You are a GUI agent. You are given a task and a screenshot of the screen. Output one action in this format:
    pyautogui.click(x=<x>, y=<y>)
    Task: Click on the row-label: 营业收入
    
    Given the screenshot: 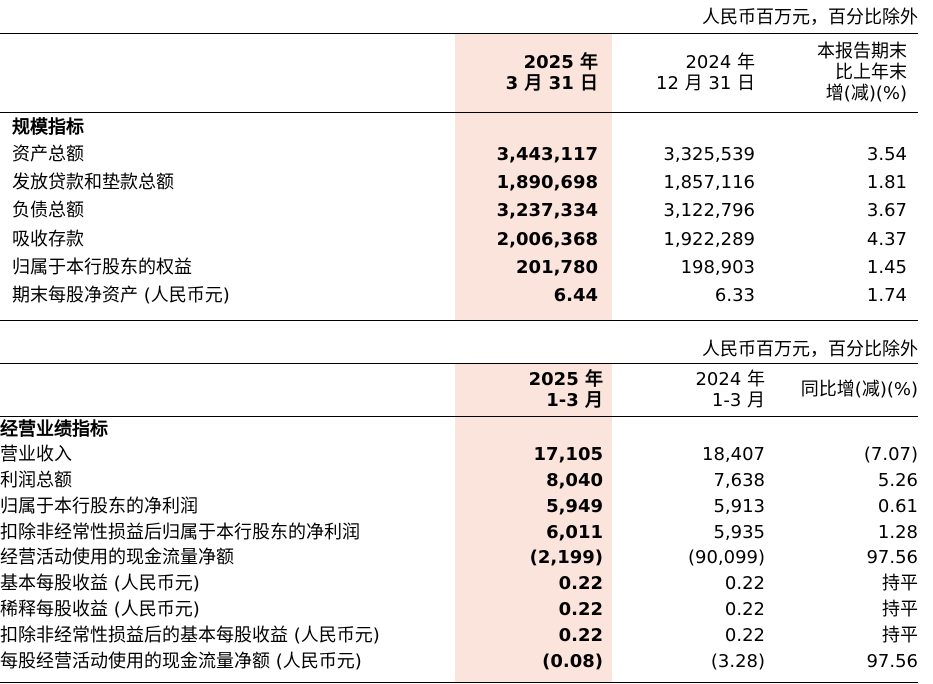 What is the action you would take?
    pyautogui.click(x=36, y=454)
    